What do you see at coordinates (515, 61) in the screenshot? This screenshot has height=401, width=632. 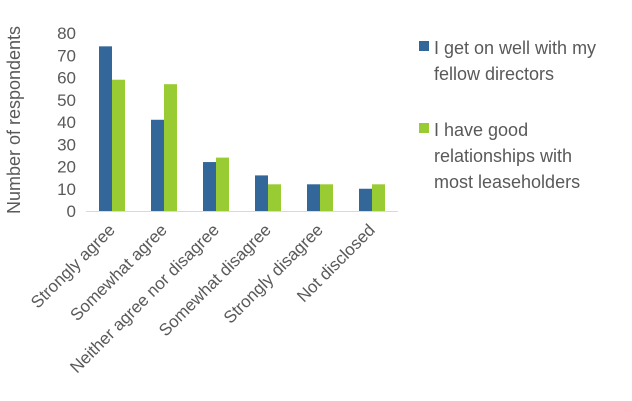 I see `legend-entry: I get on well with my fellow directors` at bounding box center [515, 61].